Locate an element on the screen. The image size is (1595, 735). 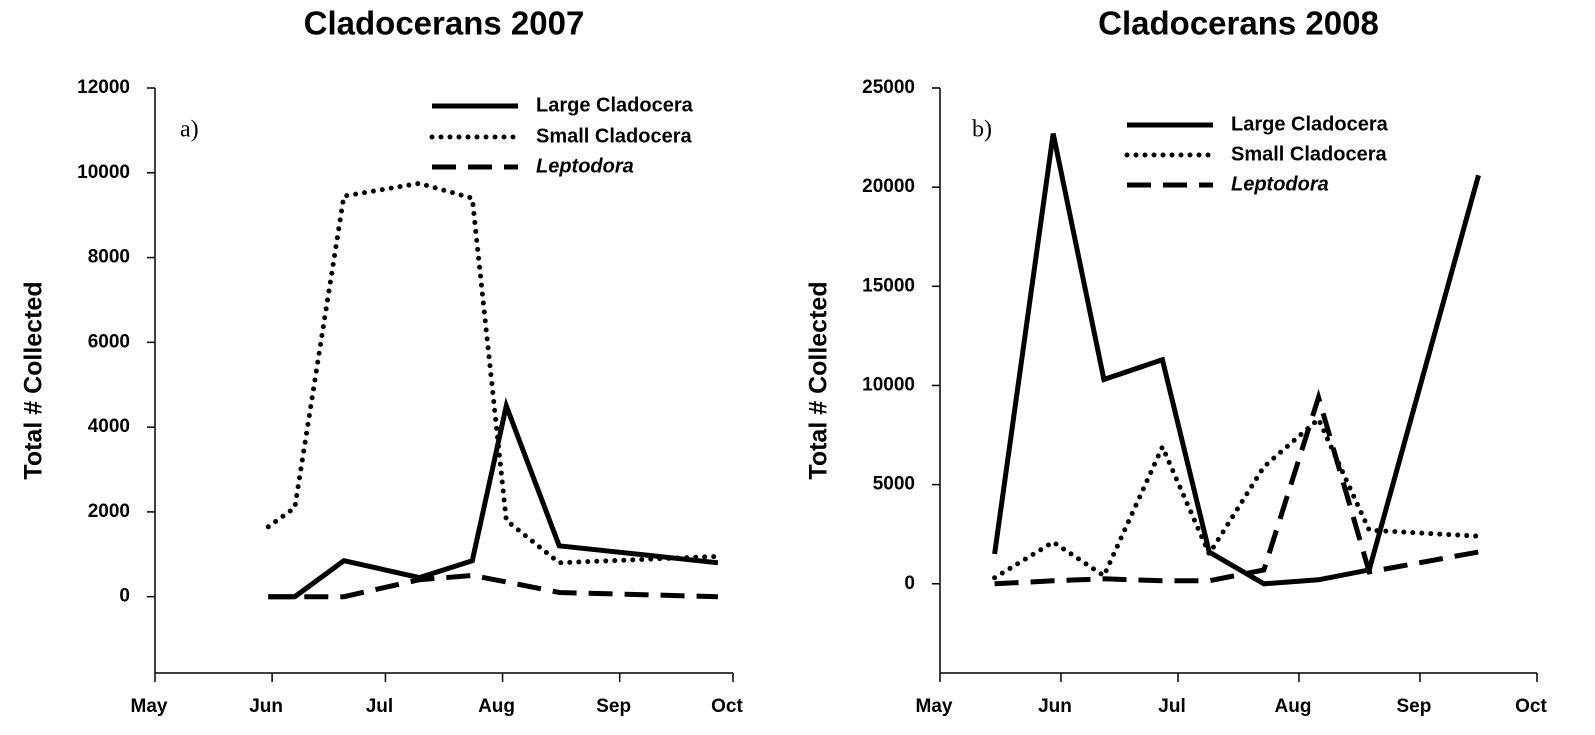
y-tick-label: 20000 is located at coordinates (888, 186).